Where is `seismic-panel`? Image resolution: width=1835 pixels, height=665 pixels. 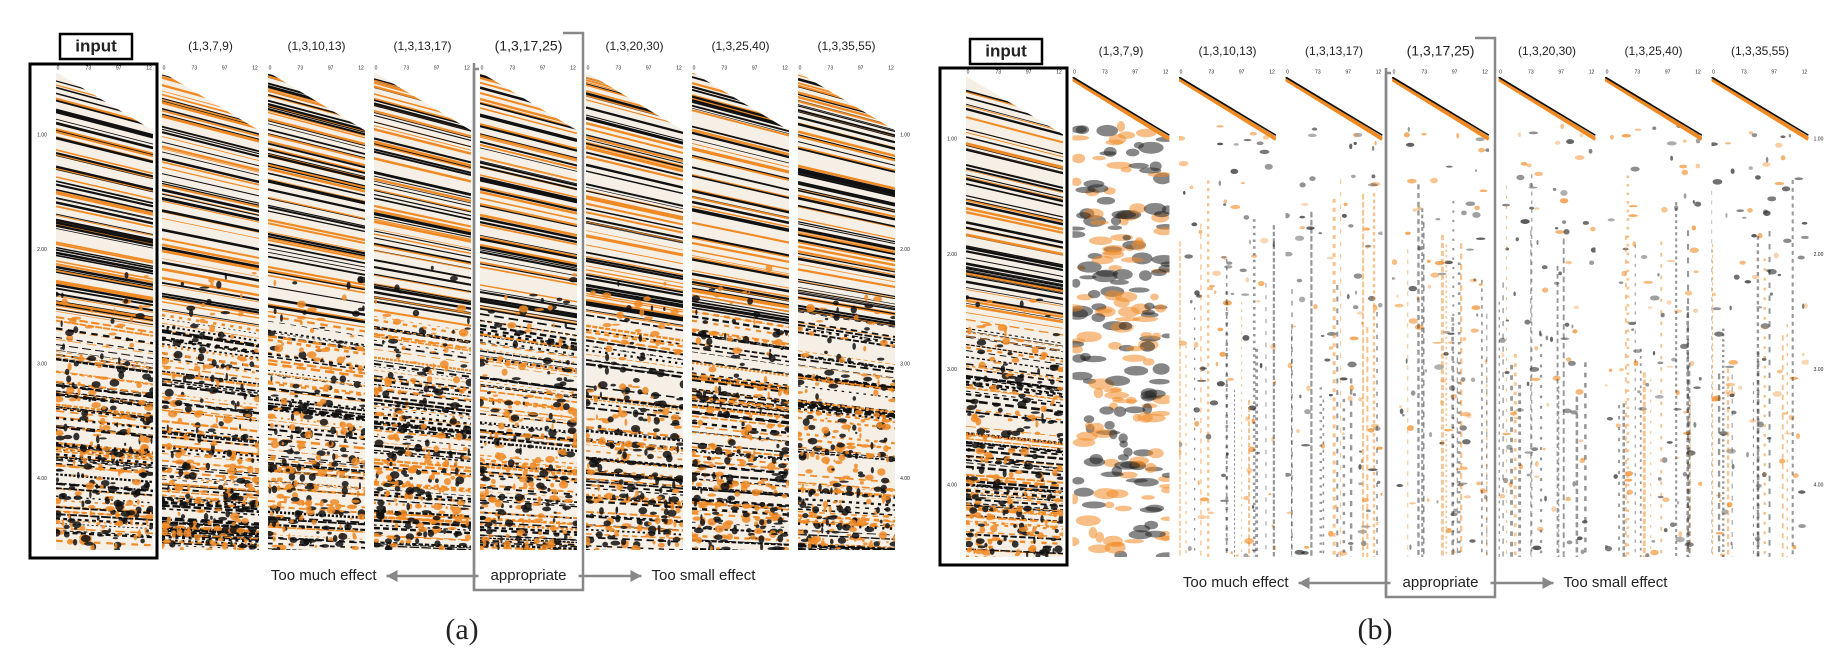
seismic-panel is located at coordinates (1334, 317).